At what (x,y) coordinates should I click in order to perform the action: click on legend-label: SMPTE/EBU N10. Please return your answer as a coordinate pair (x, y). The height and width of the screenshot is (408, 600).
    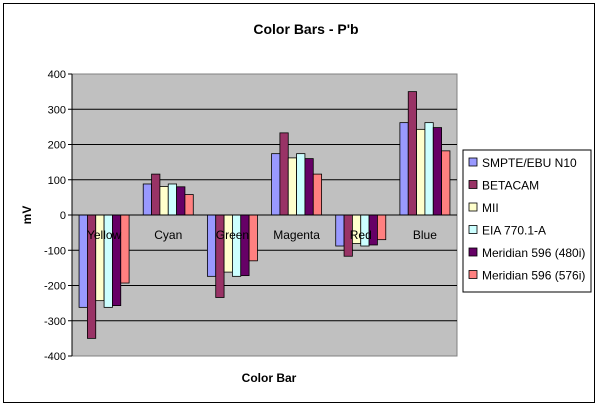
    Looking at the image, I should click on (529, 163).